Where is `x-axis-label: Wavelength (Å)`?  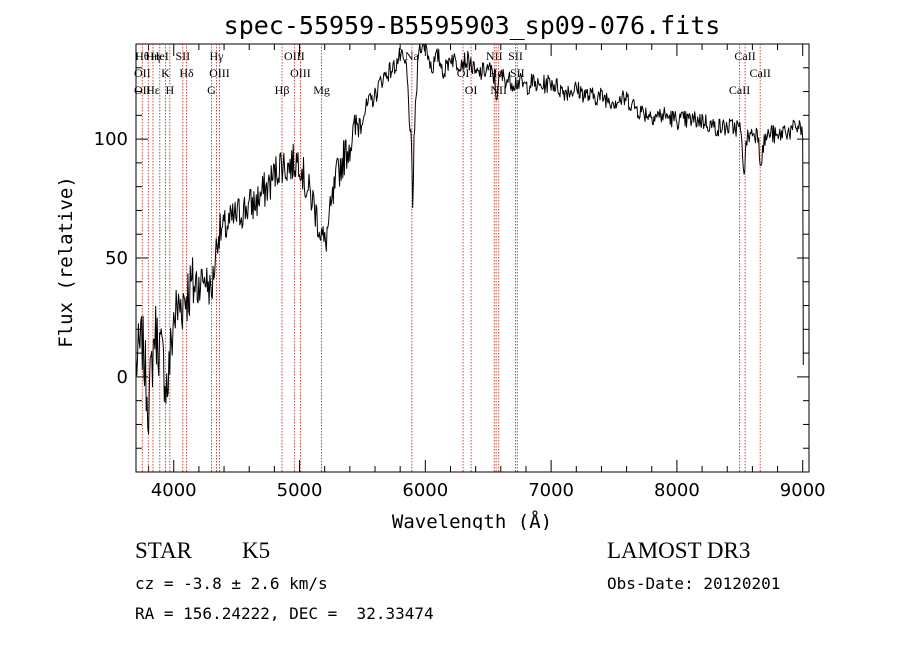 x-axis-label: Wavelength (Å) is located at coordinates (472, 520).